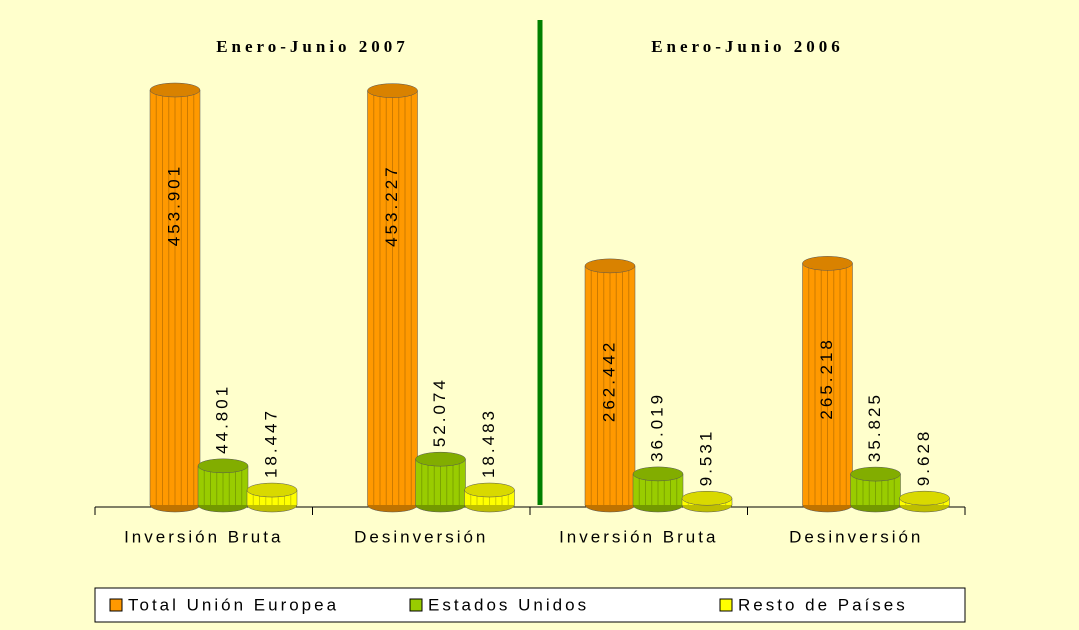  What do you see at coordinates (439, 412) in the screenshot?
I see `value-label: 52.074` at bounding box center [439, 412].